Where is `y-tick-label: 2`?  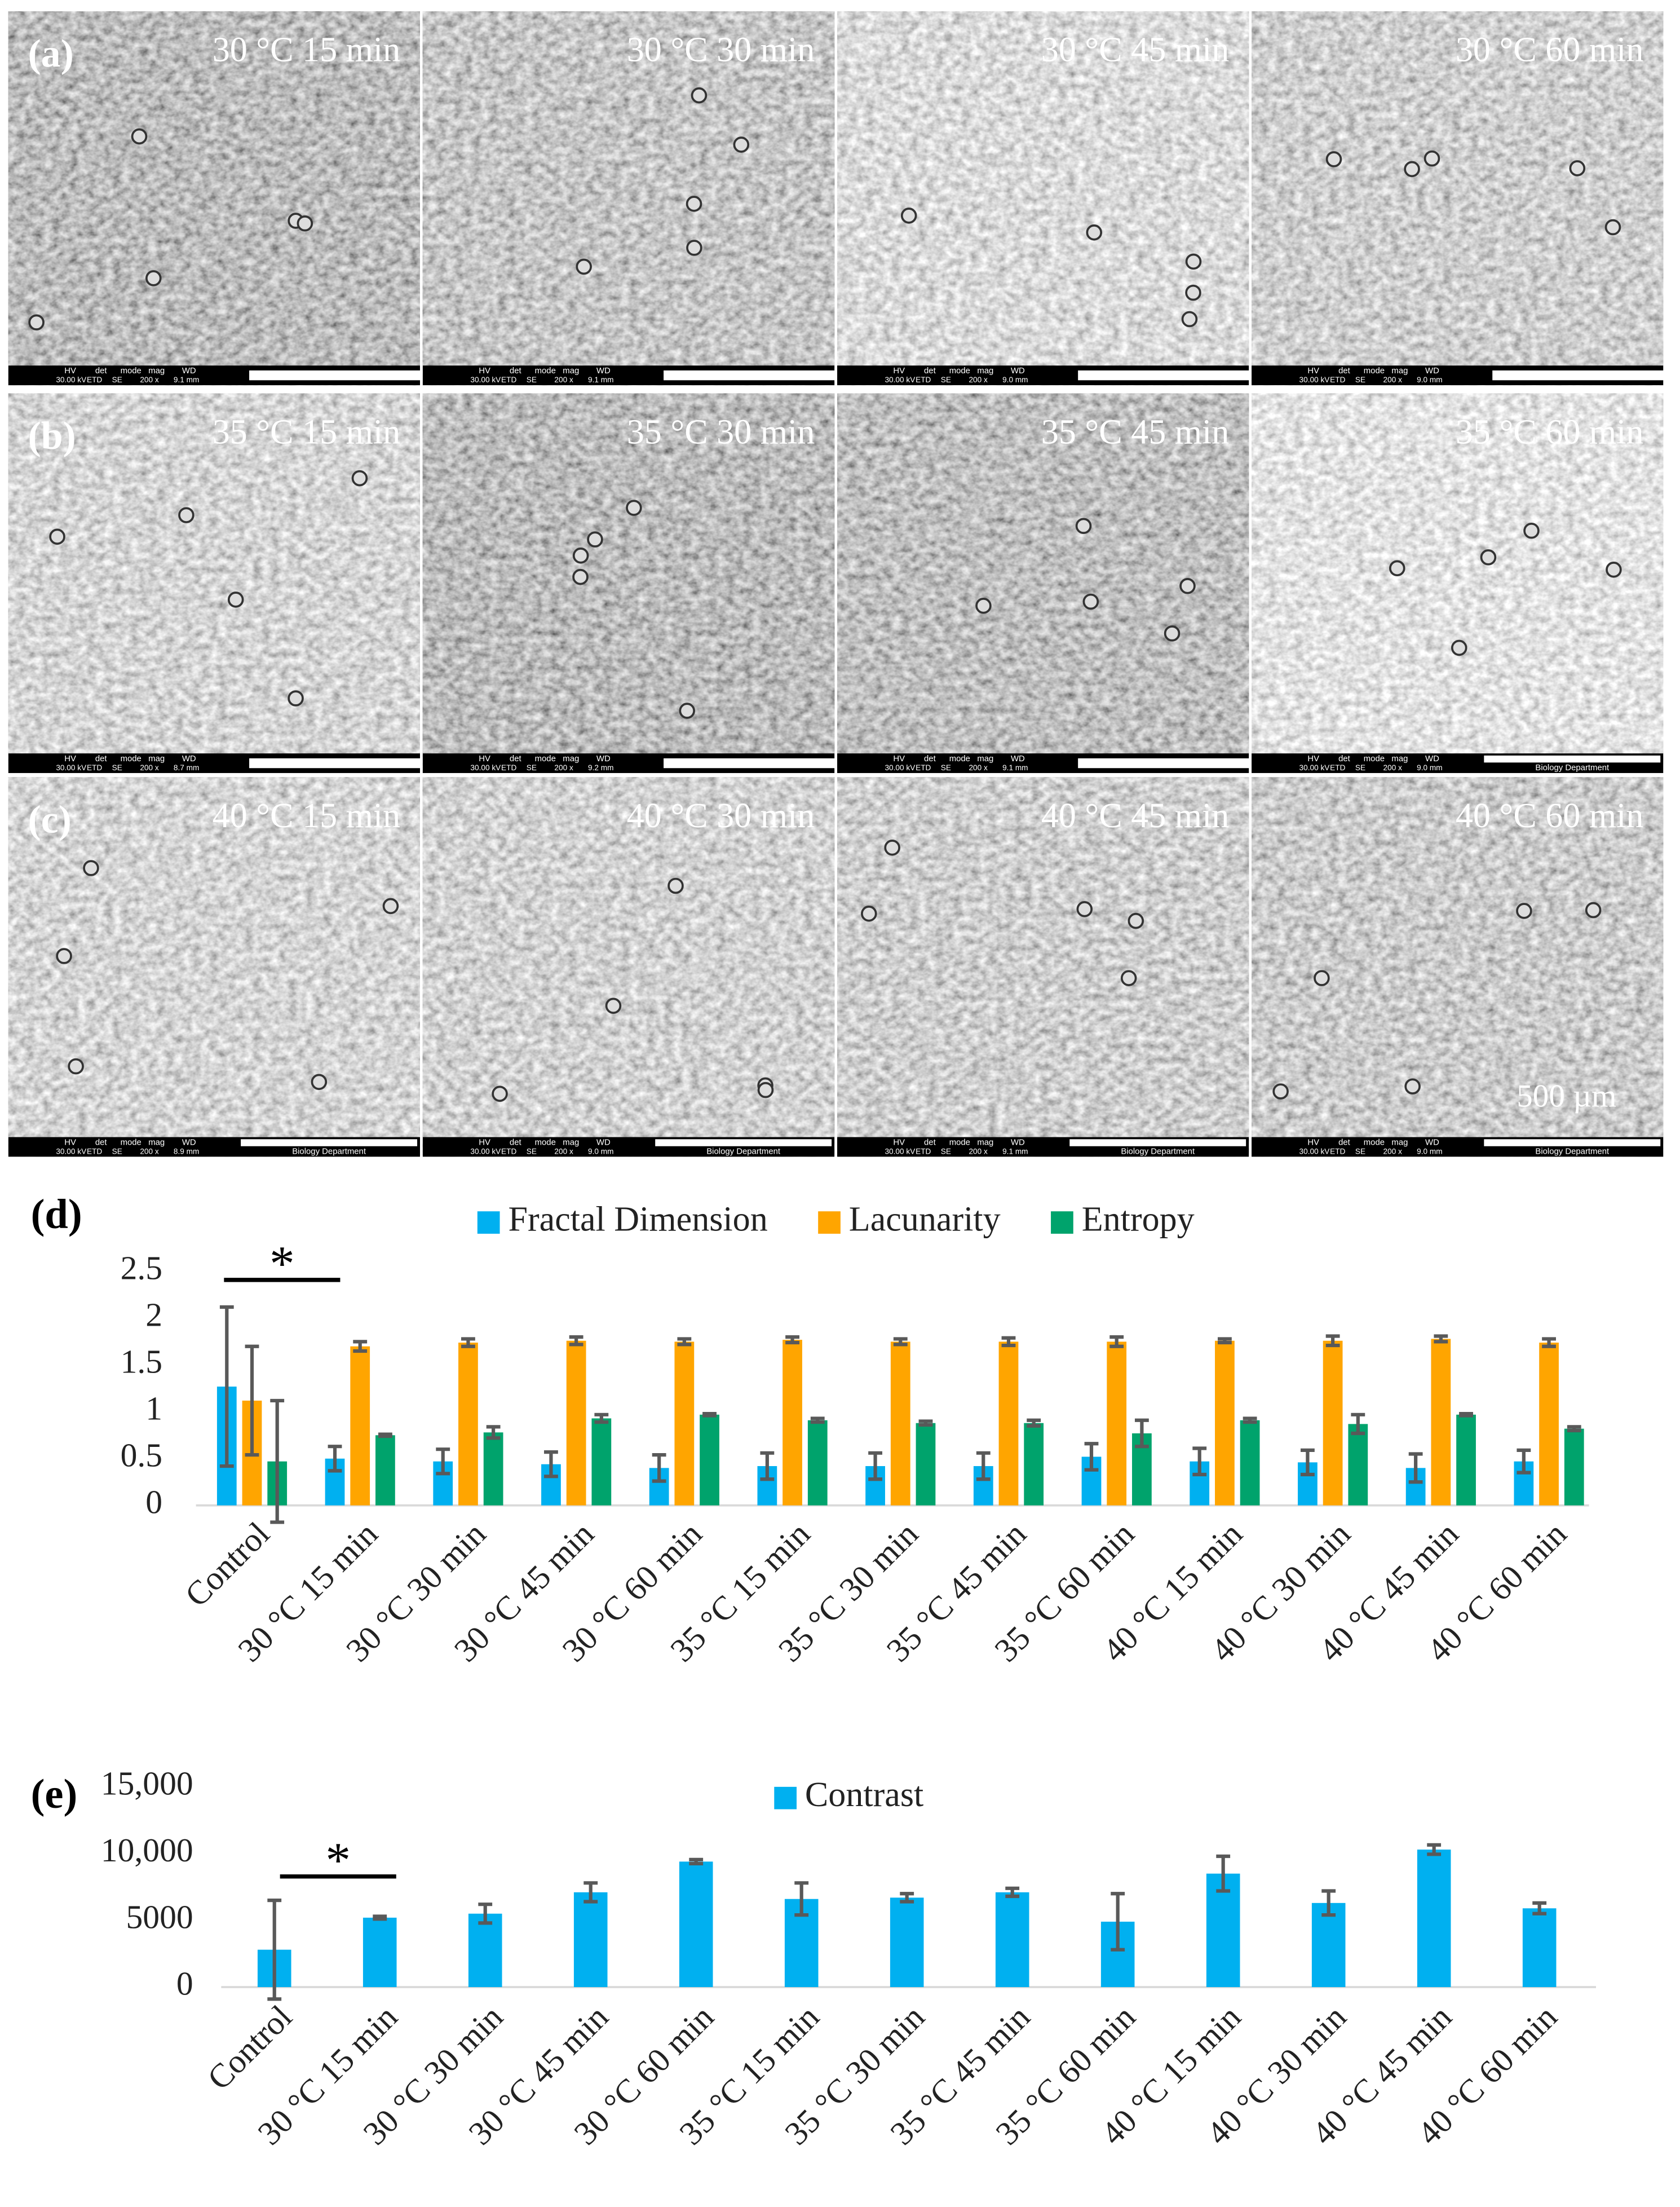
y-tick-label: 2 is located at coordinates (153, 1315).